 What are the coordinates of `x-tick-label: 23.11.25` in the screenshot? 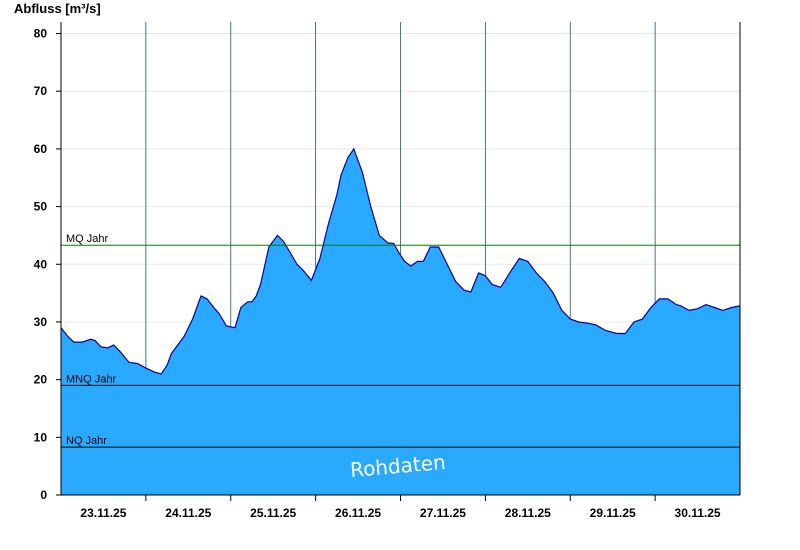 It's located at (103, 513).